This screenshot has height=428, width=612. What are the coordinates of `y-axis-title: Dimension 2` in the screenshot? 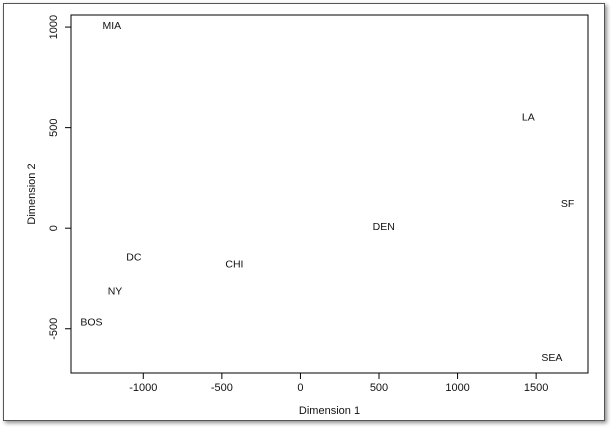 It's located at (32, 193).